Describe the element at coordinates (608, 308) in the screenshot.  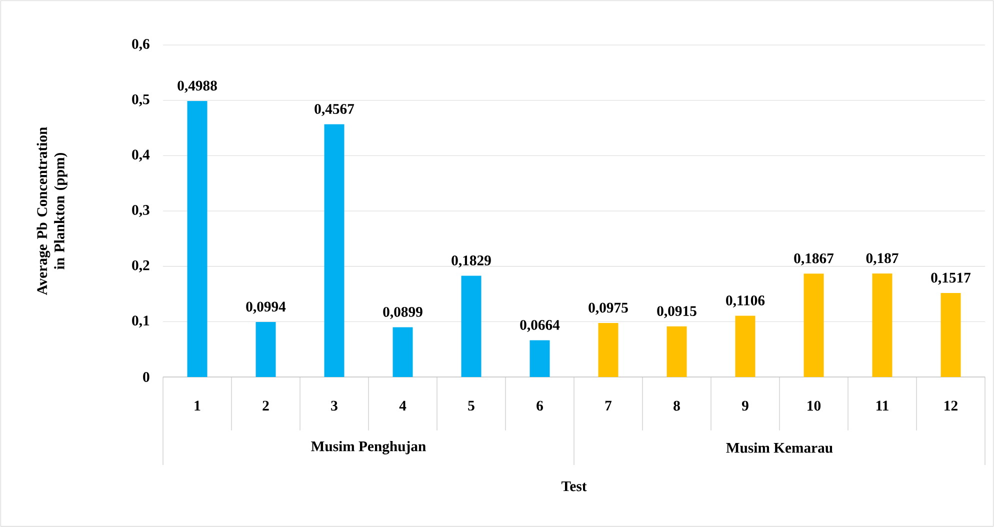
I see `data-label: 0,0975` at that location.